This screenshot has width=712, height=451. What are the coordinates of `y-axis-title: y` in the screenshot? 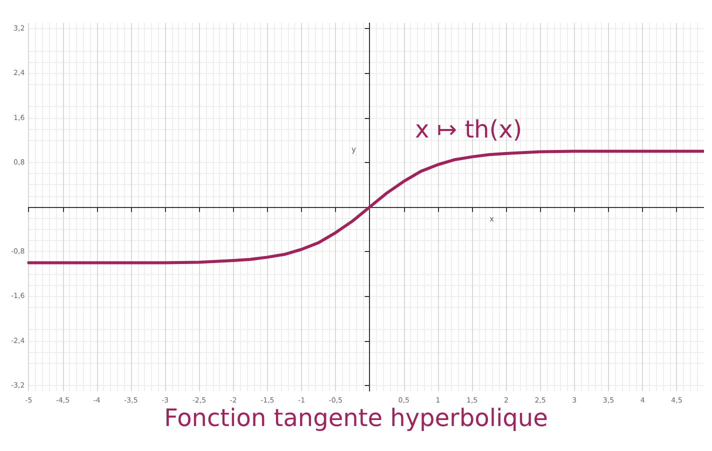 It's located at (354, 149).